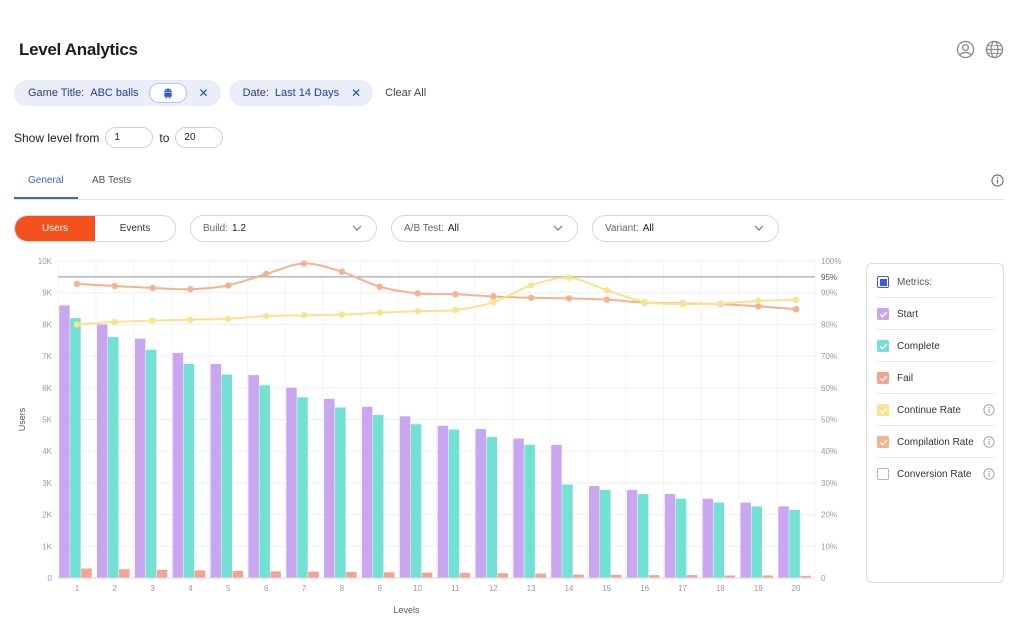 The width and height of the screenshot is (1024, 640). I want to click on build-select: Build: 1.2, so click(283, 228).